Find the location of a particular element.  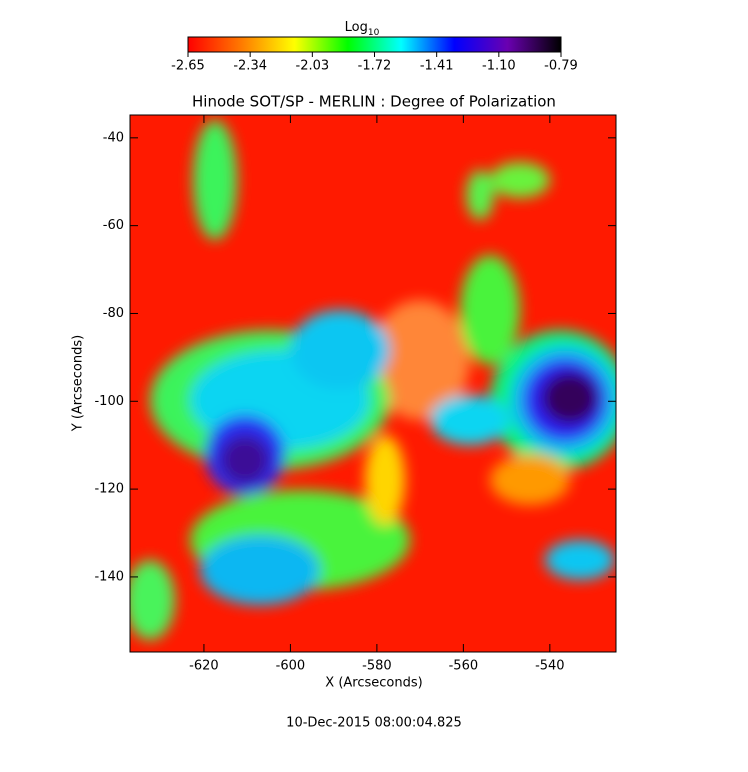

x-tick-label: -620 is located at coordinates (204, 666).